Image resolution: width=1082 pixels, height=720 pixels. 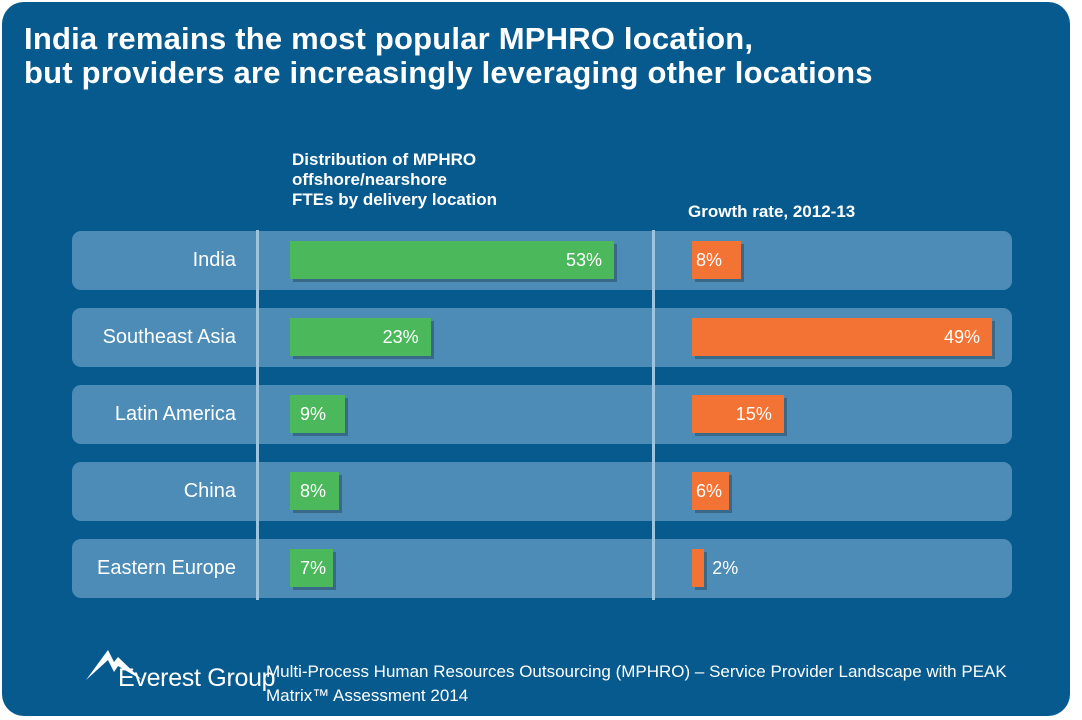 I want to click on everest-group-logo: Everest Group, so click(x=180, y=672).